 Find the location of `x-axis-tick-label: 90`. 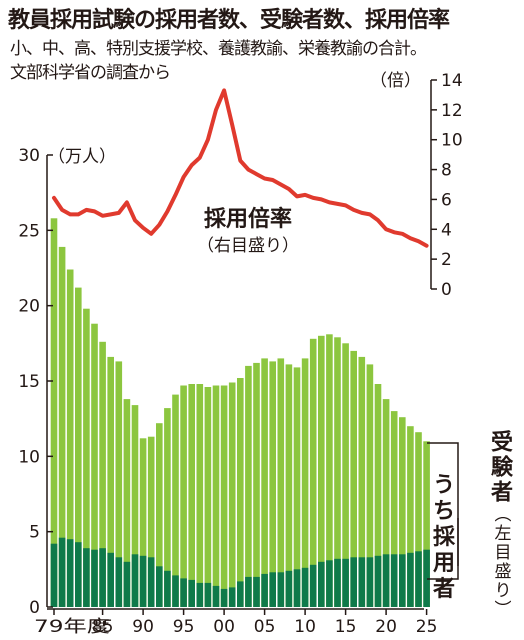

x-axis-tick-label: 90 is located at coordinates (143, 627).